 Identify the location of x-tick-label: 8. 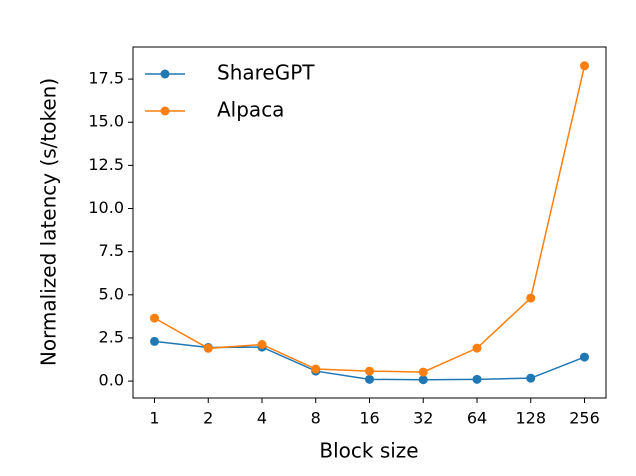
(316, 418).